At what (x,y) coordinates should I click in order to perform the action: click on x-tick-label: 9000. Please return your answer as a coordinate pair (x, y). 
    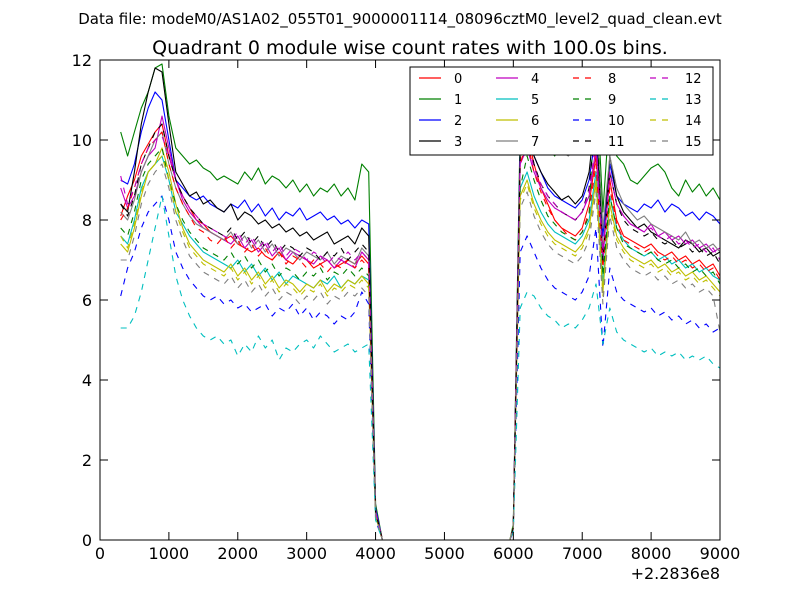
    Looking at the image, I should click on (720, 553).